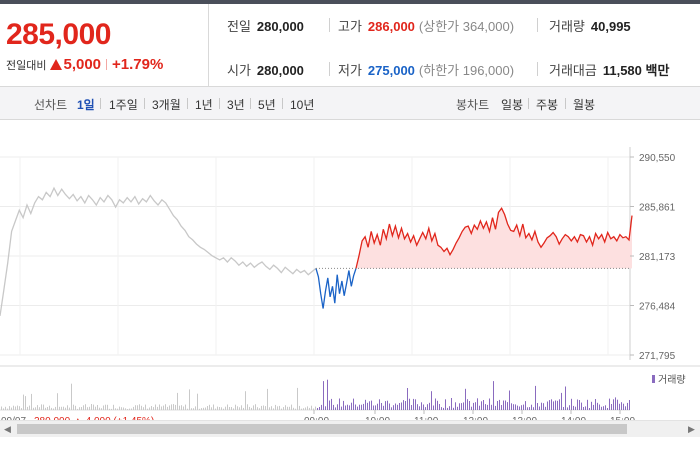 Image resolution: width=700 pixels, height=450 pixels. What do you see at coordinates (86, 105) in the screenshot?
I see `period-1day-tab: 1일` at bounding box center [86, 105].